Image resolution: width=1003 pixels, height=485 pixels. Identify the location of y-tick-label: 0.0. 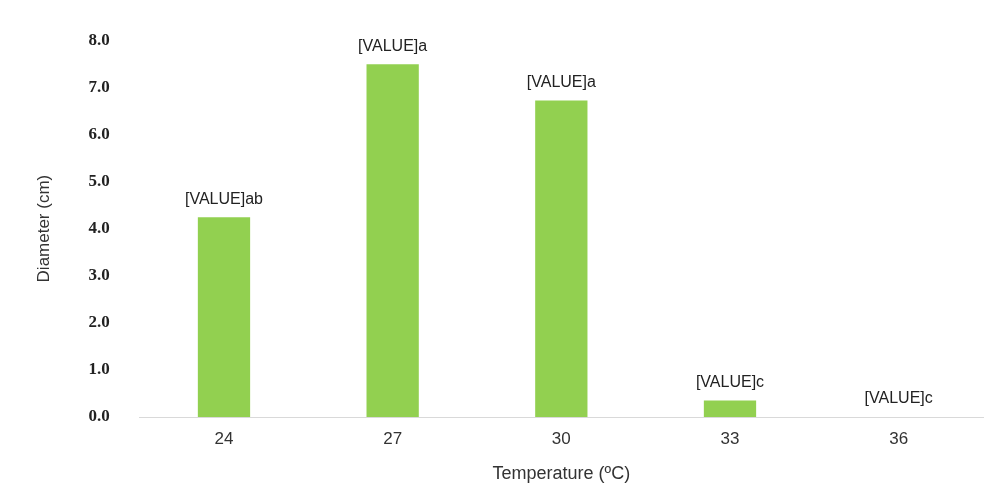
(99, 416).